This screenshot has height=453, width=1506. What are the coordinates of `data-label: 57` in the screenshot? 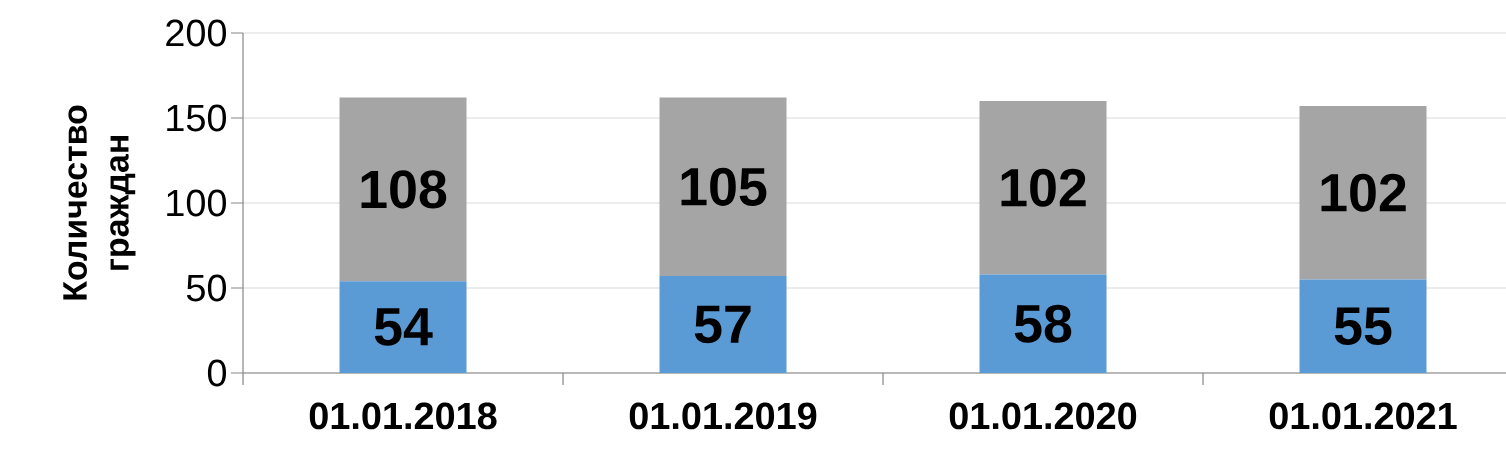 It's located at (722, 324).